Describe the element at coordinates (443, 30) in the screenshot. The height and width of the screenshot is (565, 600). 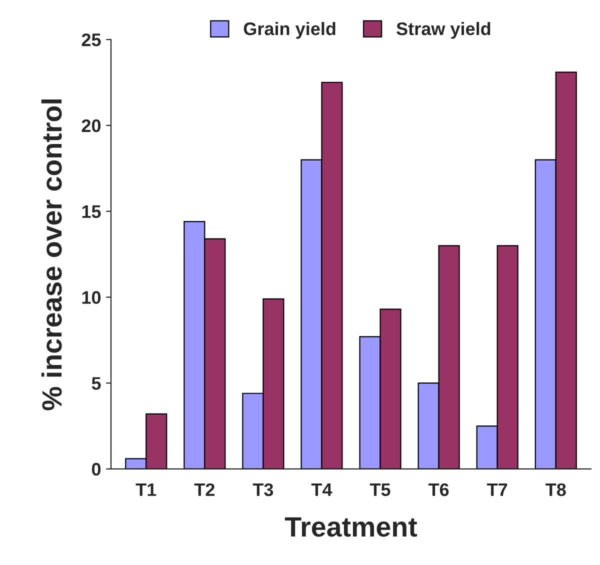
I see `legend-label: Straw yield` at that location.